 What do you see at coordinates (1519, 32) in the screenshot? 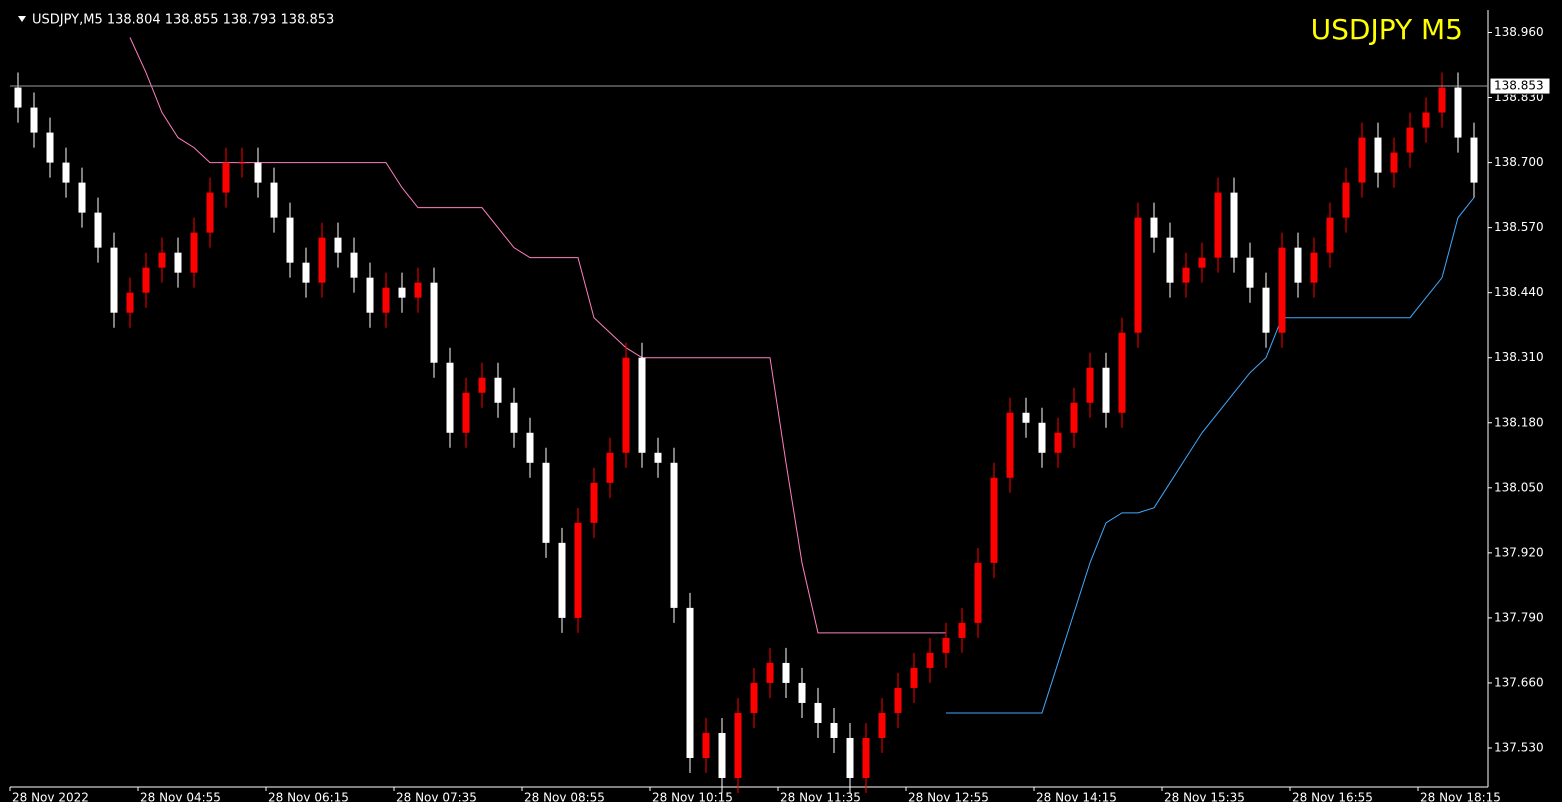
I see `y-tick-label: 138.960` at bounding box center [1519, 32].